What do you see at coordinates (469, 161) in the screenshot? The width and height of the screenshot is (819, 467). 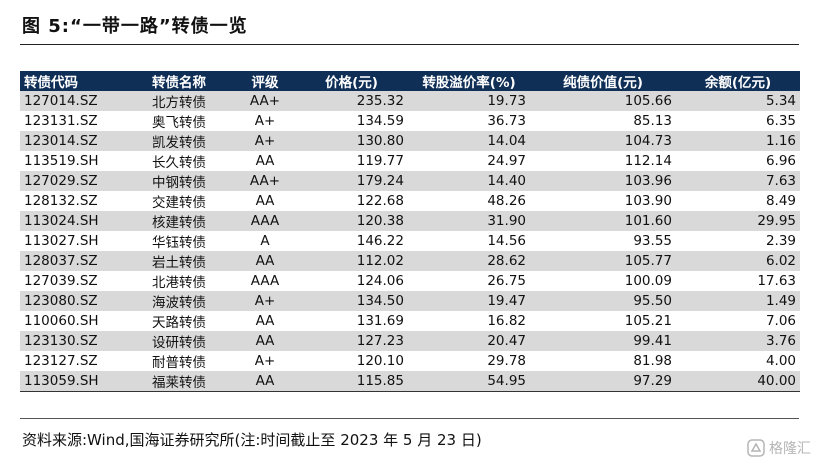 I see `premium-cell: 24.97` at bounding box center [469, 161].